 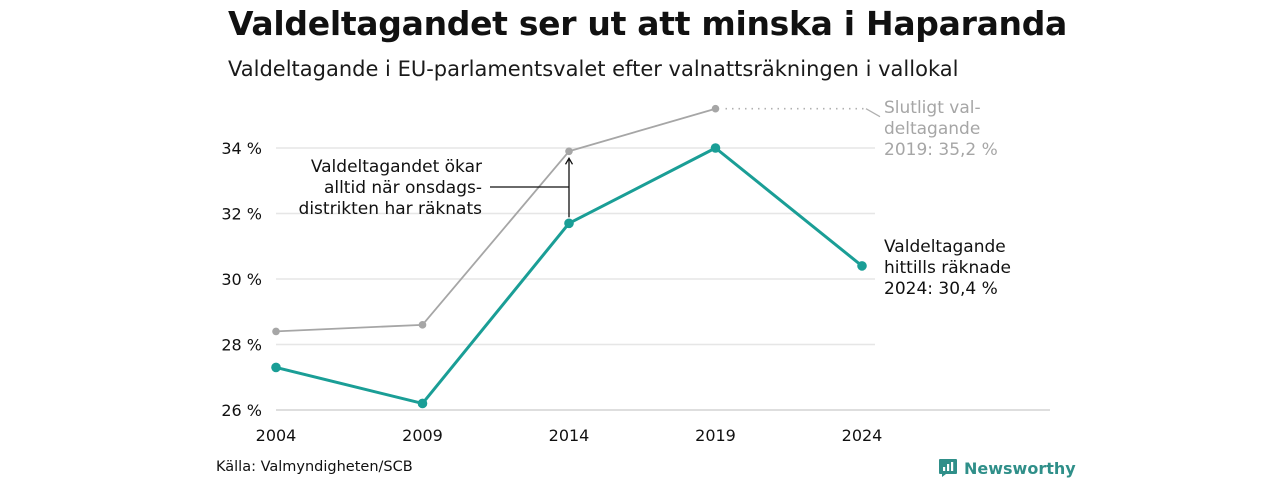 What do you see at coordinates (391, 209) in the screenshot?
I see `increase-note-text: distrikten har räknats` at bounding box center [391, 209].